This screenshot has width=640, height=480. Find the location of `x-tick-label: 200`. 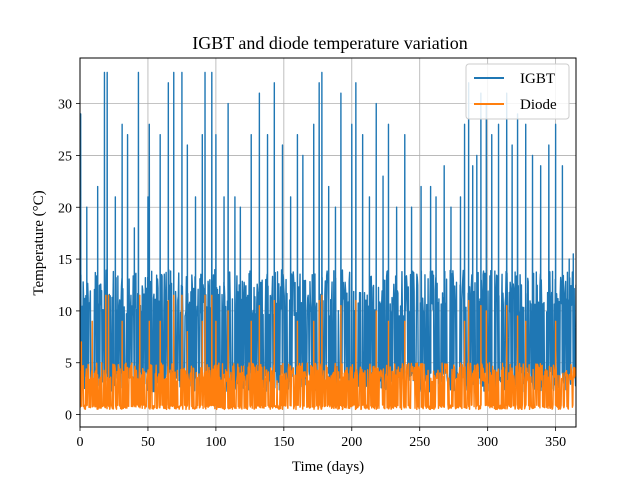

x-tick-label: 200 is located at coordinates (351, 442).